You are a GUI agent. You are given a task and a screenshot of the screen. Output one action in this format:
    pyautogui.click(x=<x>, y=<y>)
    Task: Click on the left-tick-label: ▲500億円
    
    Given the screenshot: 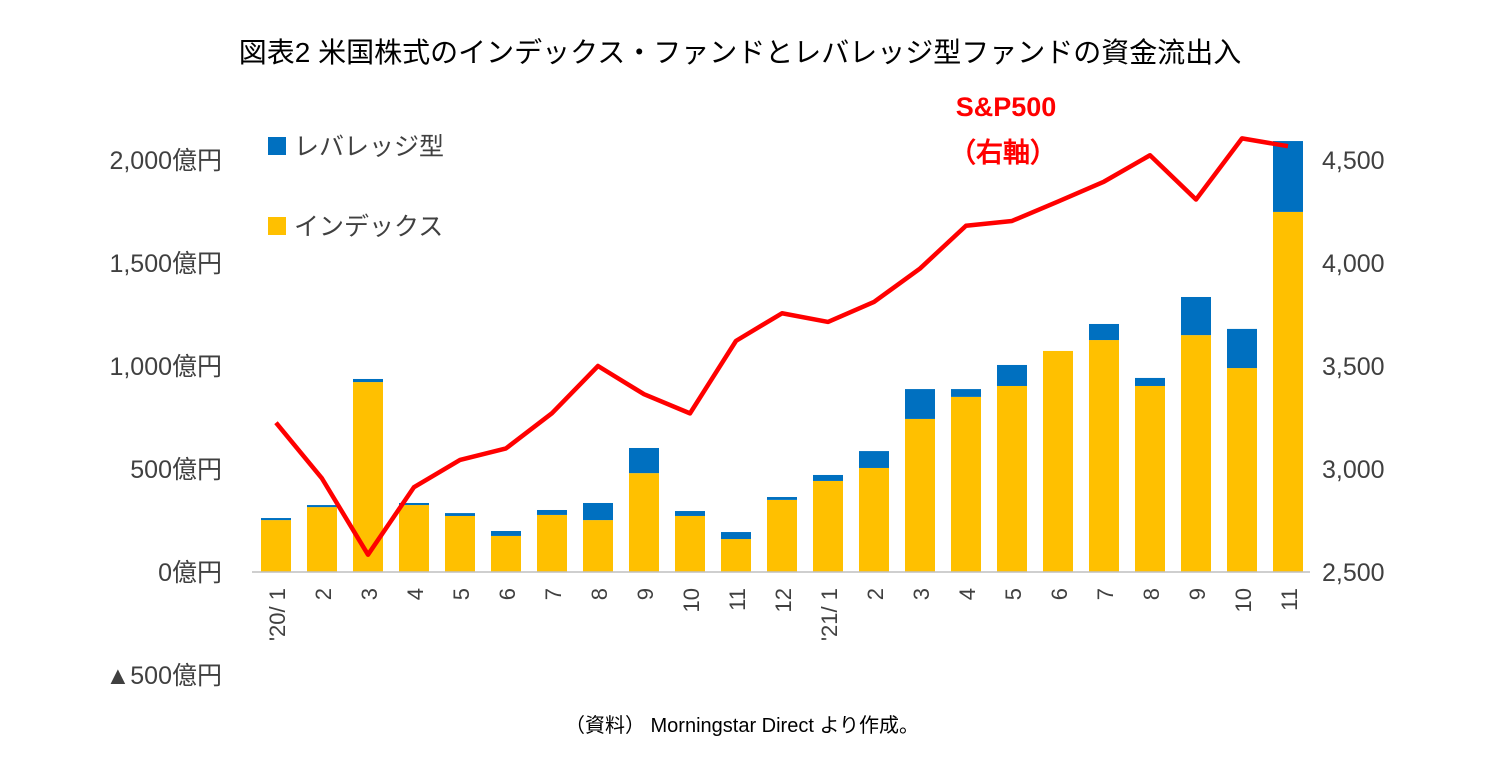 What is the action you would take?
    pyautogui.click(x=164, y=676)
    